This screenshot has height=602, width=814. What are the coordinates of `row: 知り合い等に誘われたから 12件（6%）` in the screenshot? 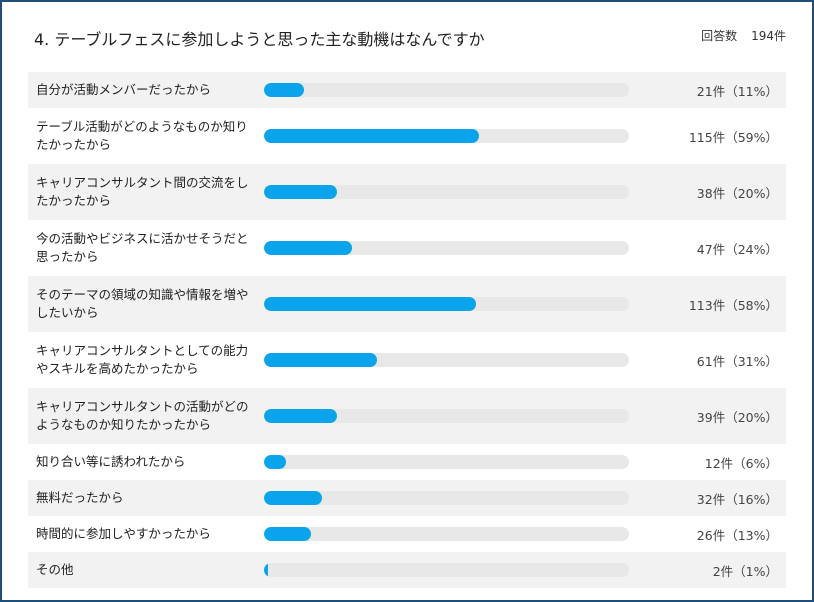 It's located at (407, 462).